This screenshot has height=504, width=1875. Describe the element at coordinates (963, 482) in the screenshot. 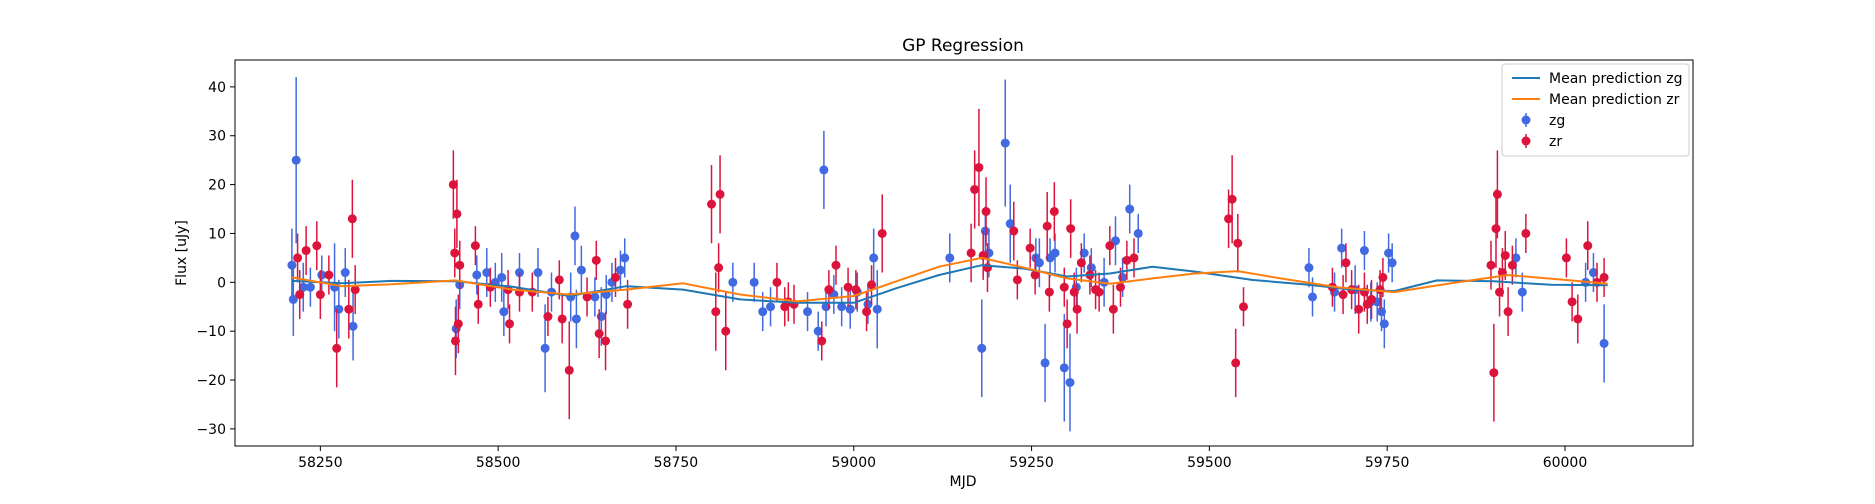

I see `x-axis-label: MJD` at that location.